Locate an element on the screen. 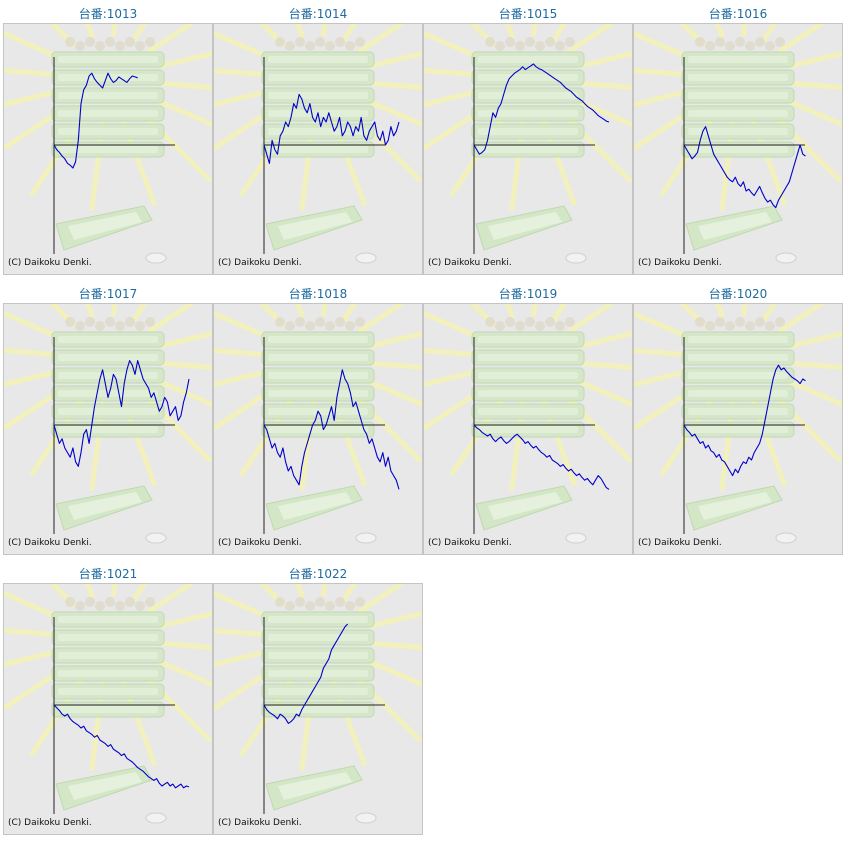 Image resolution: width=844 pixels, height=841 pixels. chart-panel: 台番:1022 (C) Daikoku Denki. is located at coordinates (318, 701).